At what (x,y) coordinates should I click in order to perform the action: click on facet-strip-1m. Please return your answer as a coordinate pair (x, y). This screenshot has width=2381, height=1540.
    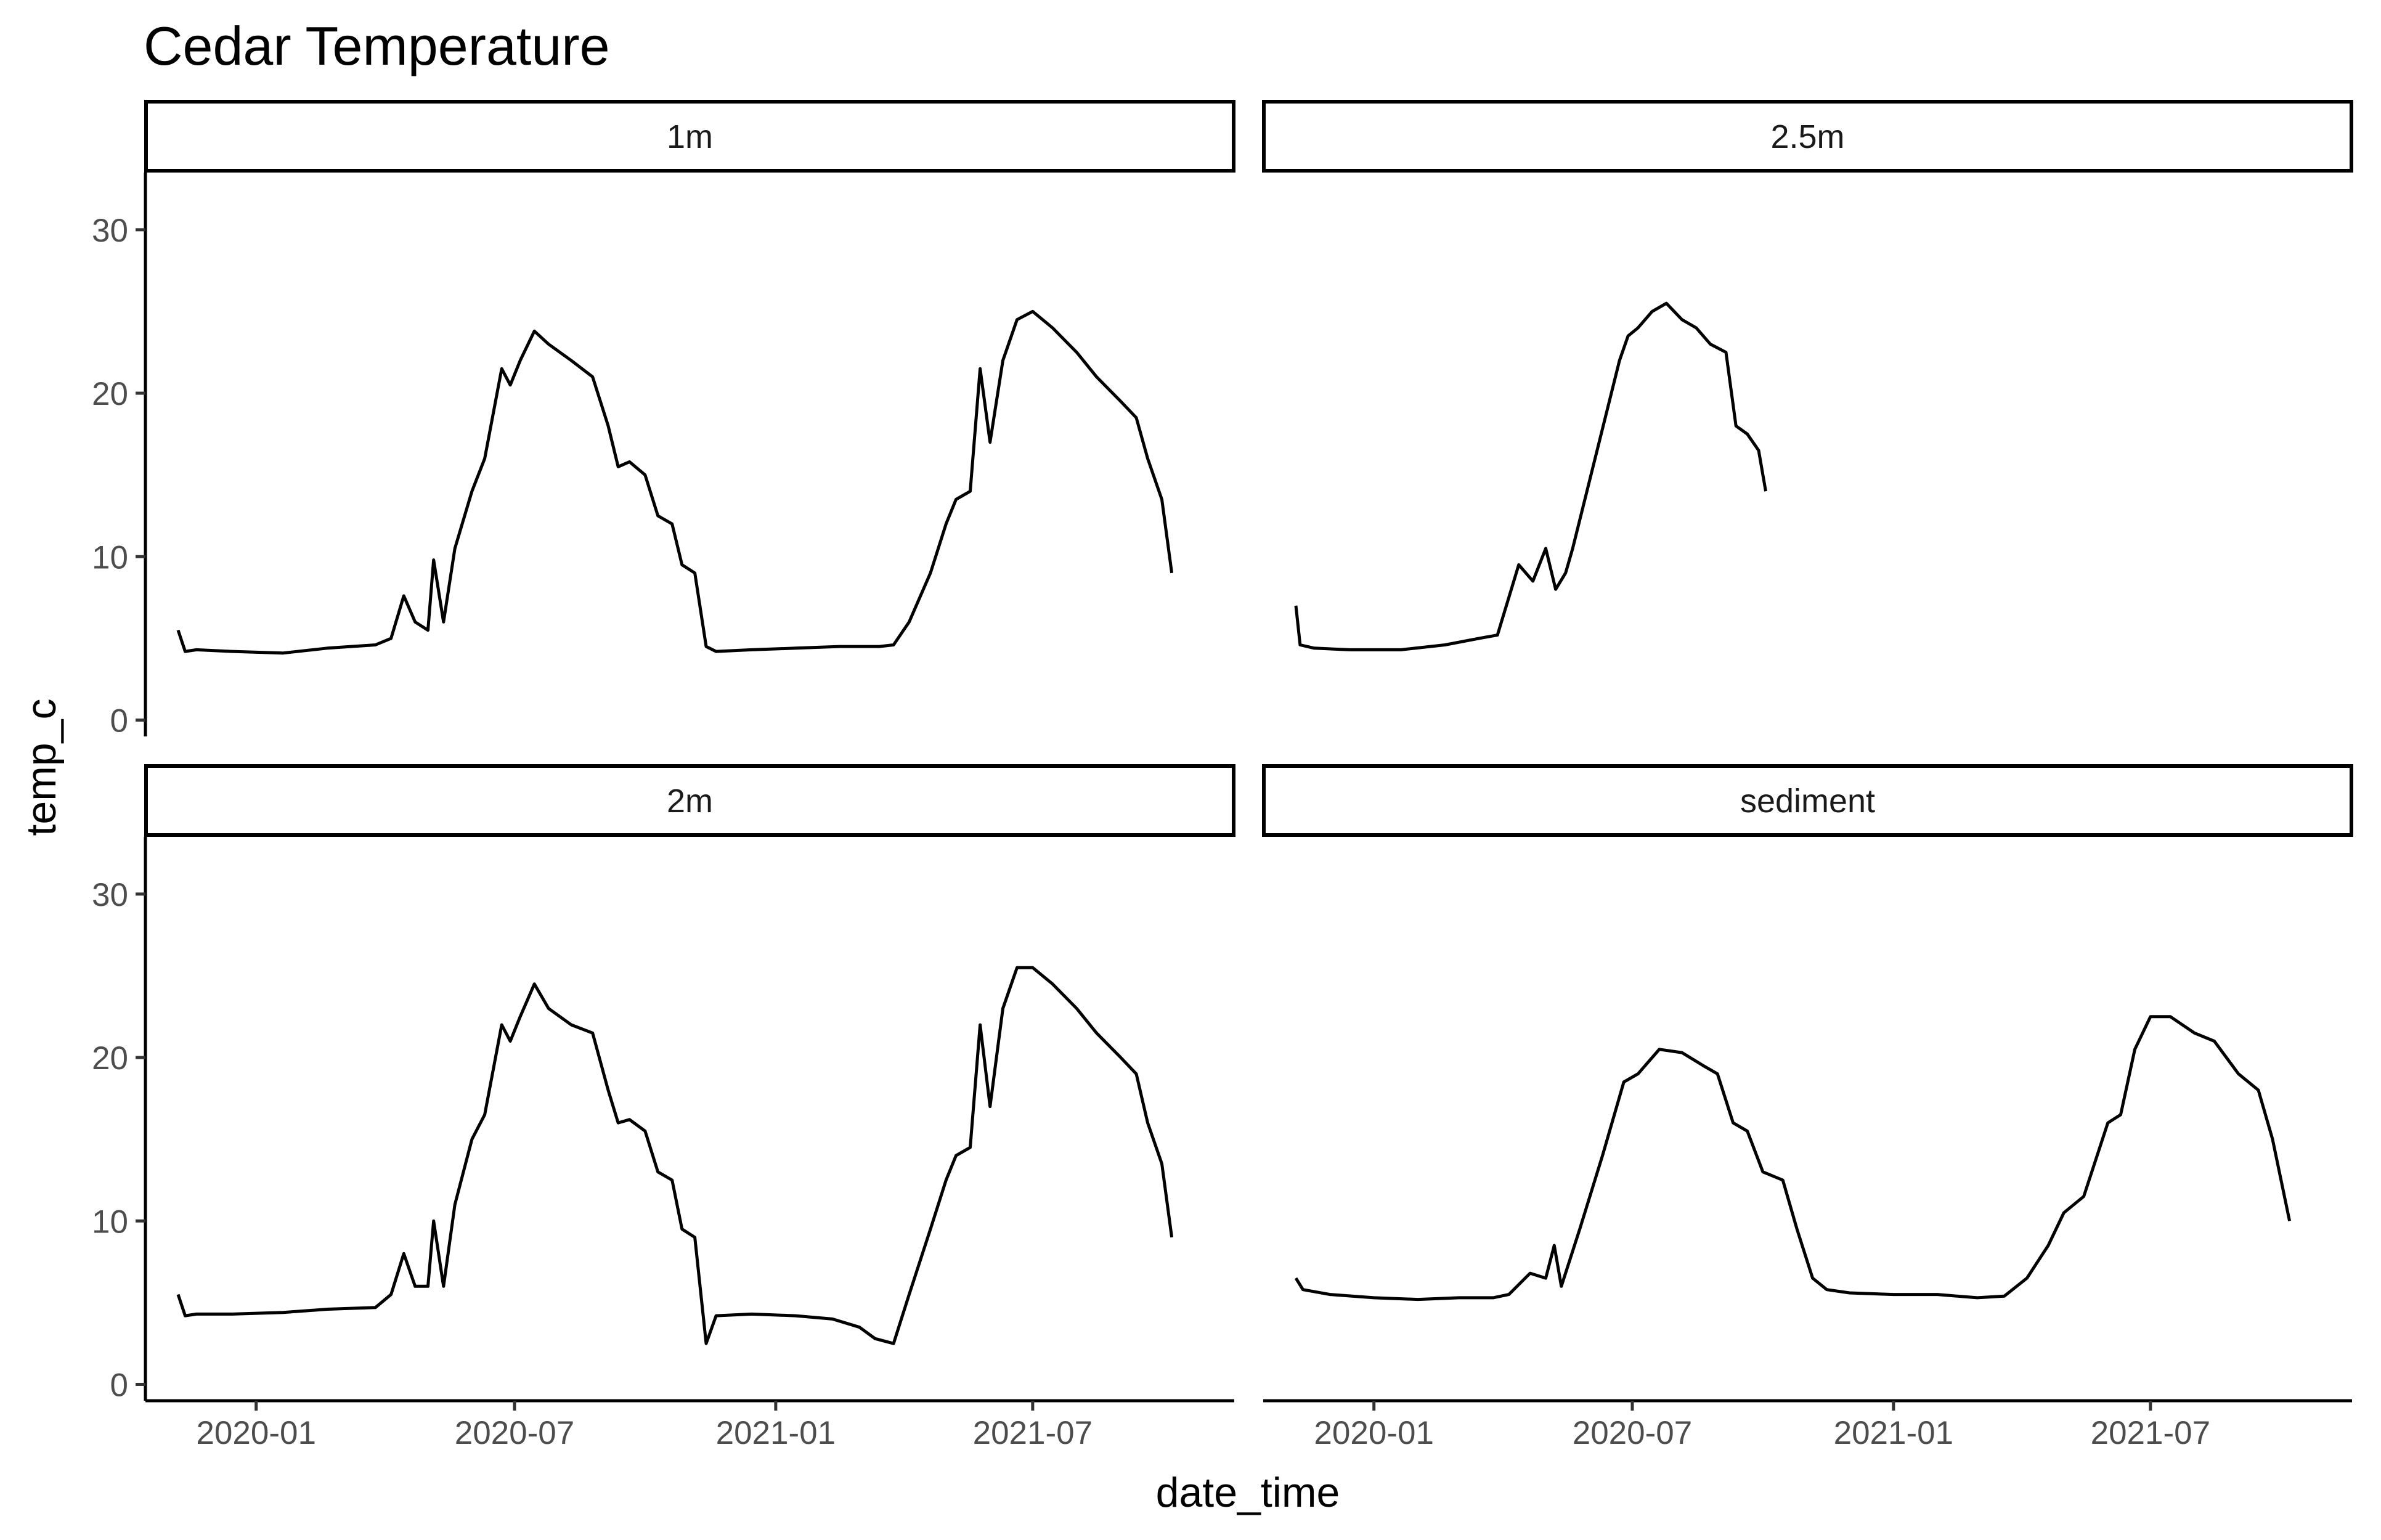
    Looking at the image, I should click on (689, 136).